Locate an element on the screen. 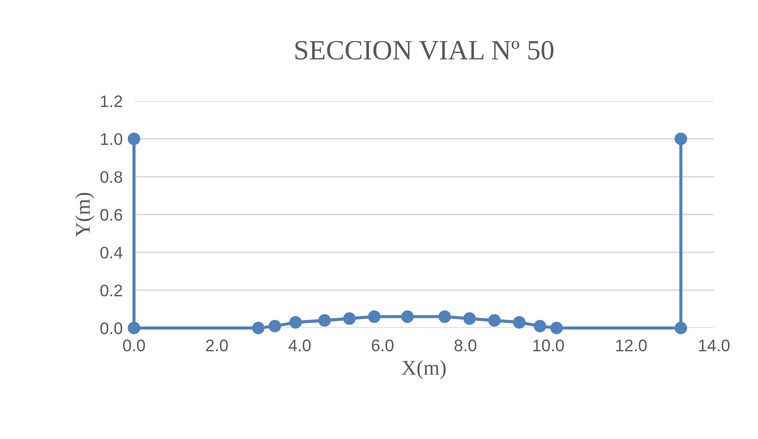 The height and width of the screenshot is (439, 758). x-tick-label: 10.0 is located at coordinates (548, 346).